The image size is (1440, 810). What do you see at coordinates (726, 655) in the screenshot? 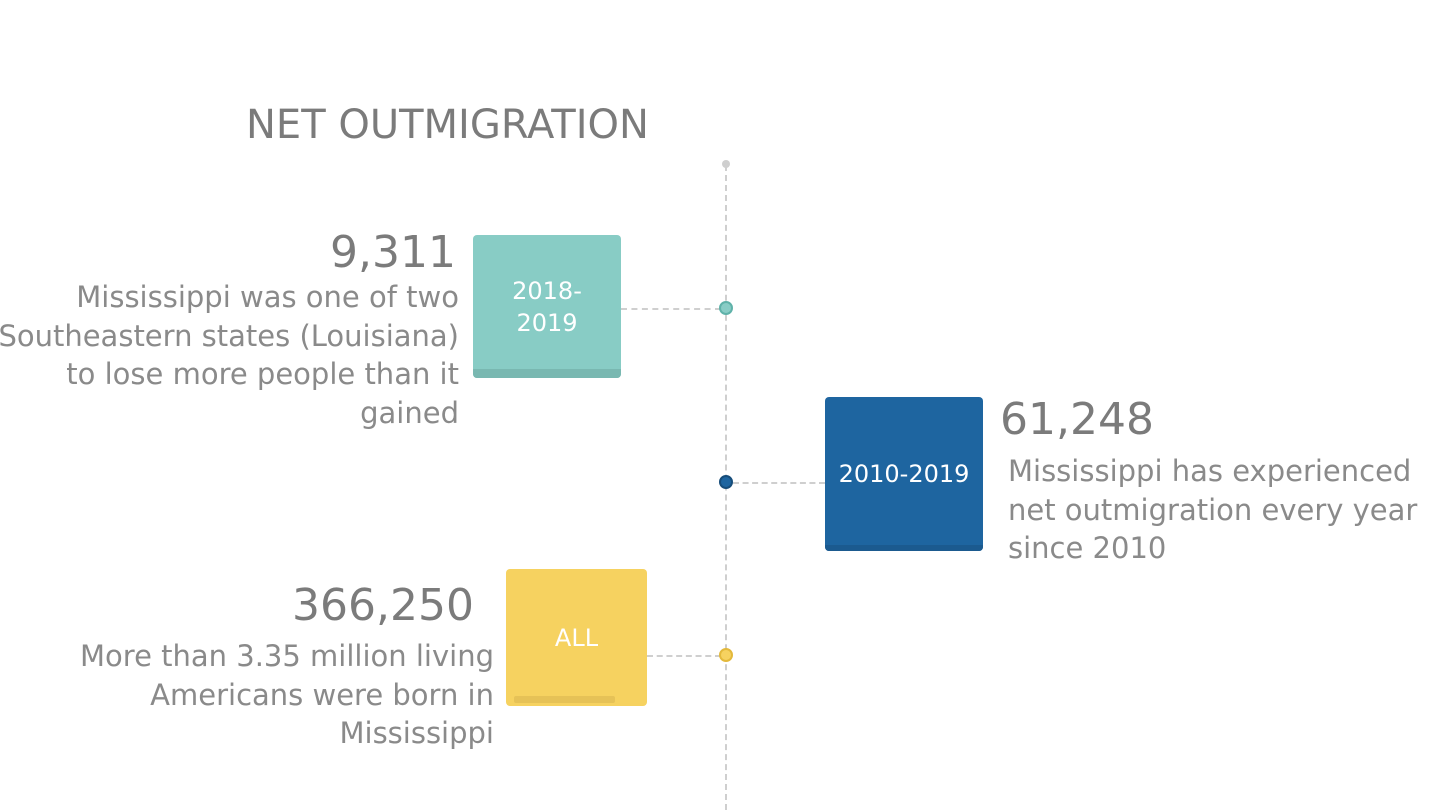
I see `timeline-node-all` at bounding box center [726, 655].